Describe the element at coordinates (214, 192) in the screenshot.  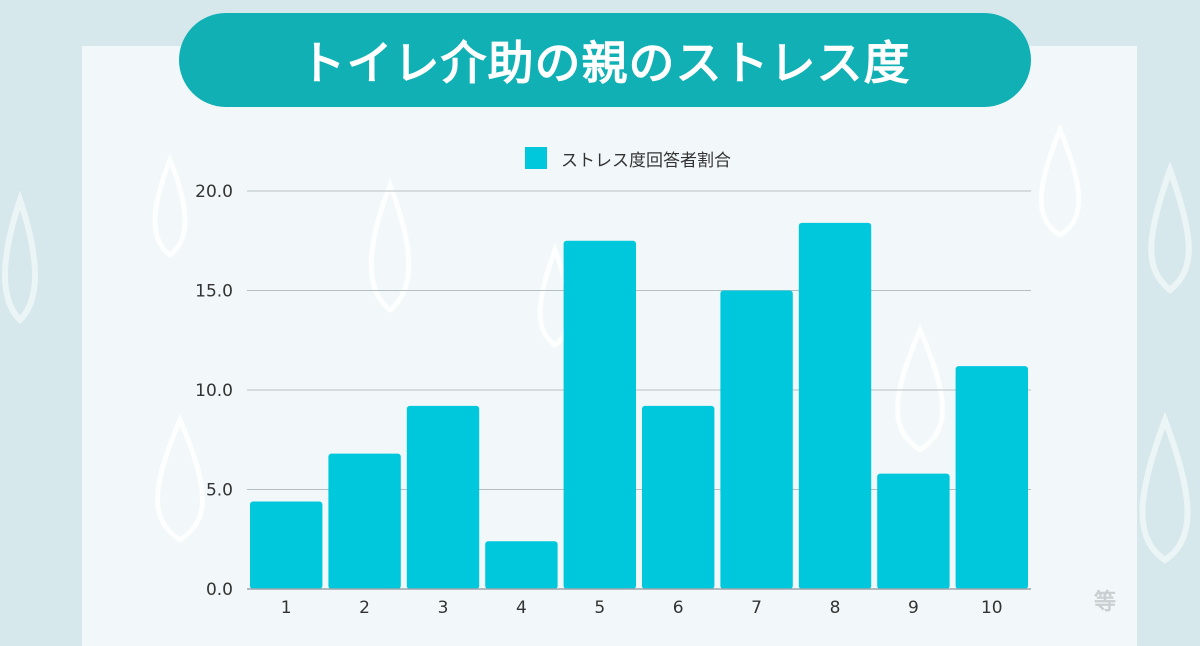
I see `y-tick-label: 20.0` at that location.